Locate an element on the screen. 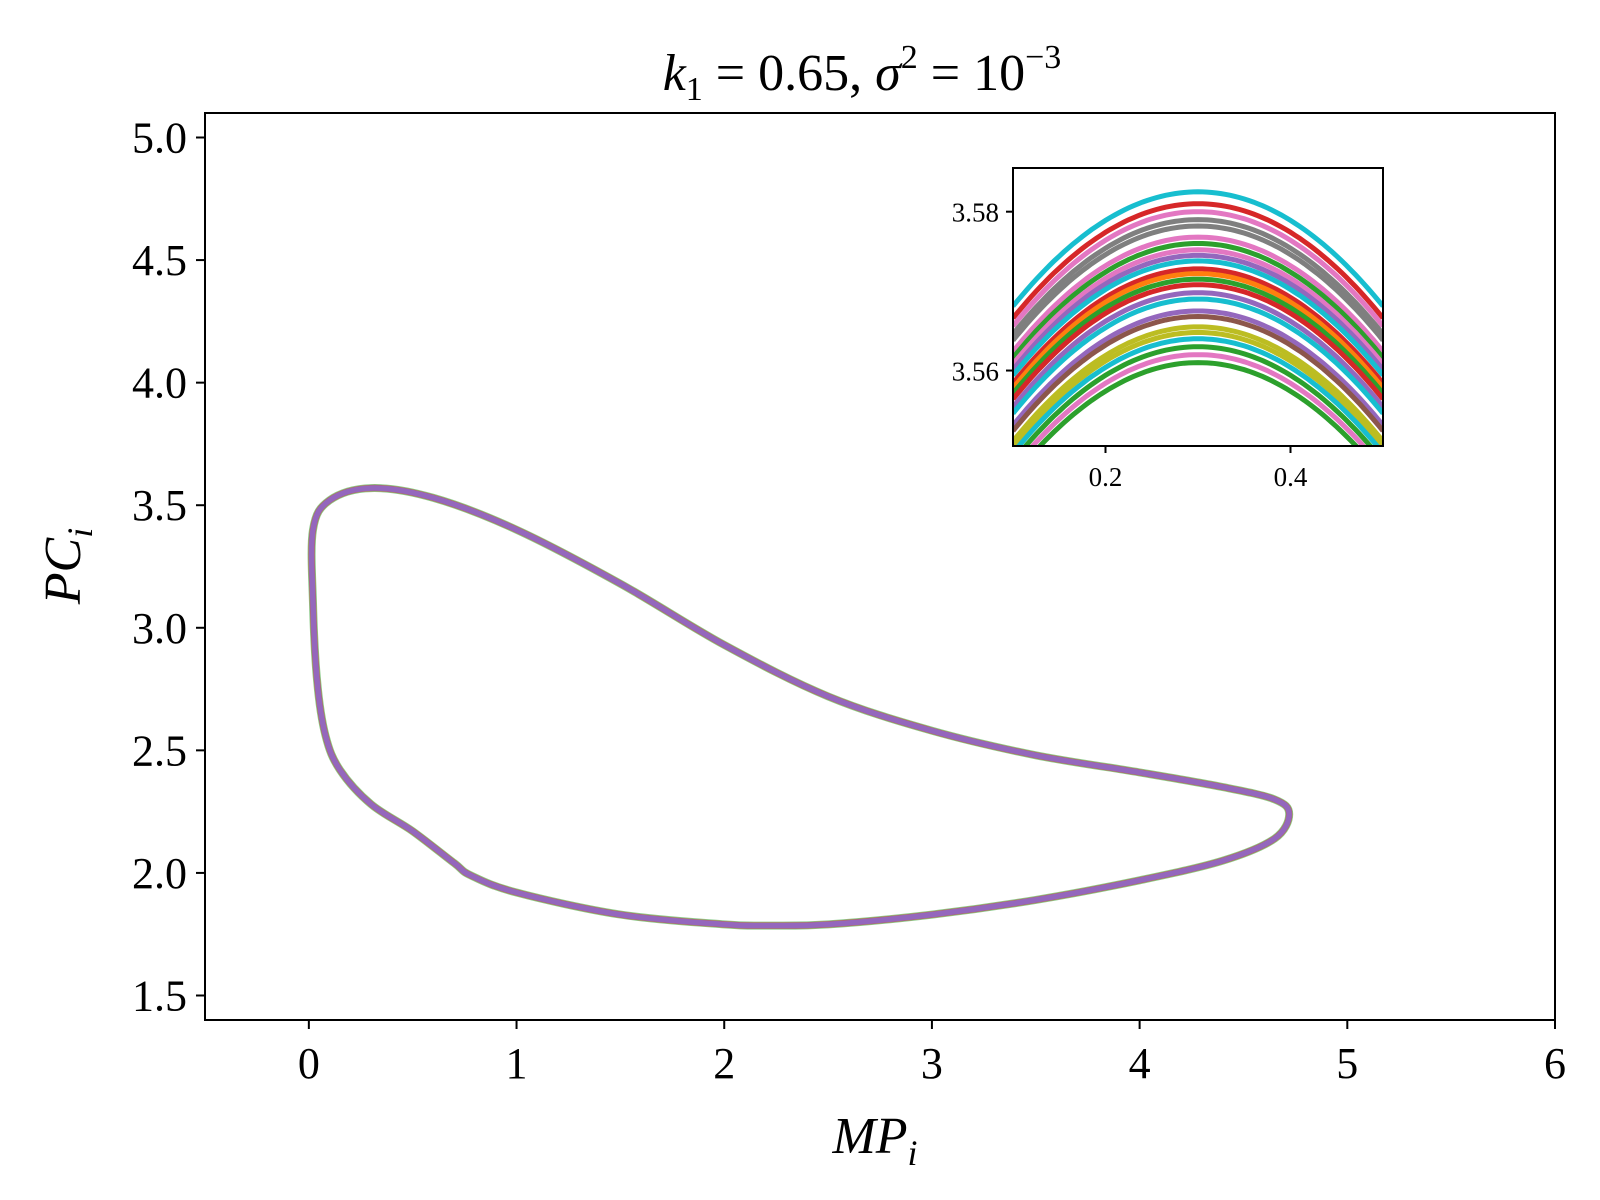 The image size is (1600, 1200). inset-x-tick-label: 0.2 is located at coordinates (1106, 477).